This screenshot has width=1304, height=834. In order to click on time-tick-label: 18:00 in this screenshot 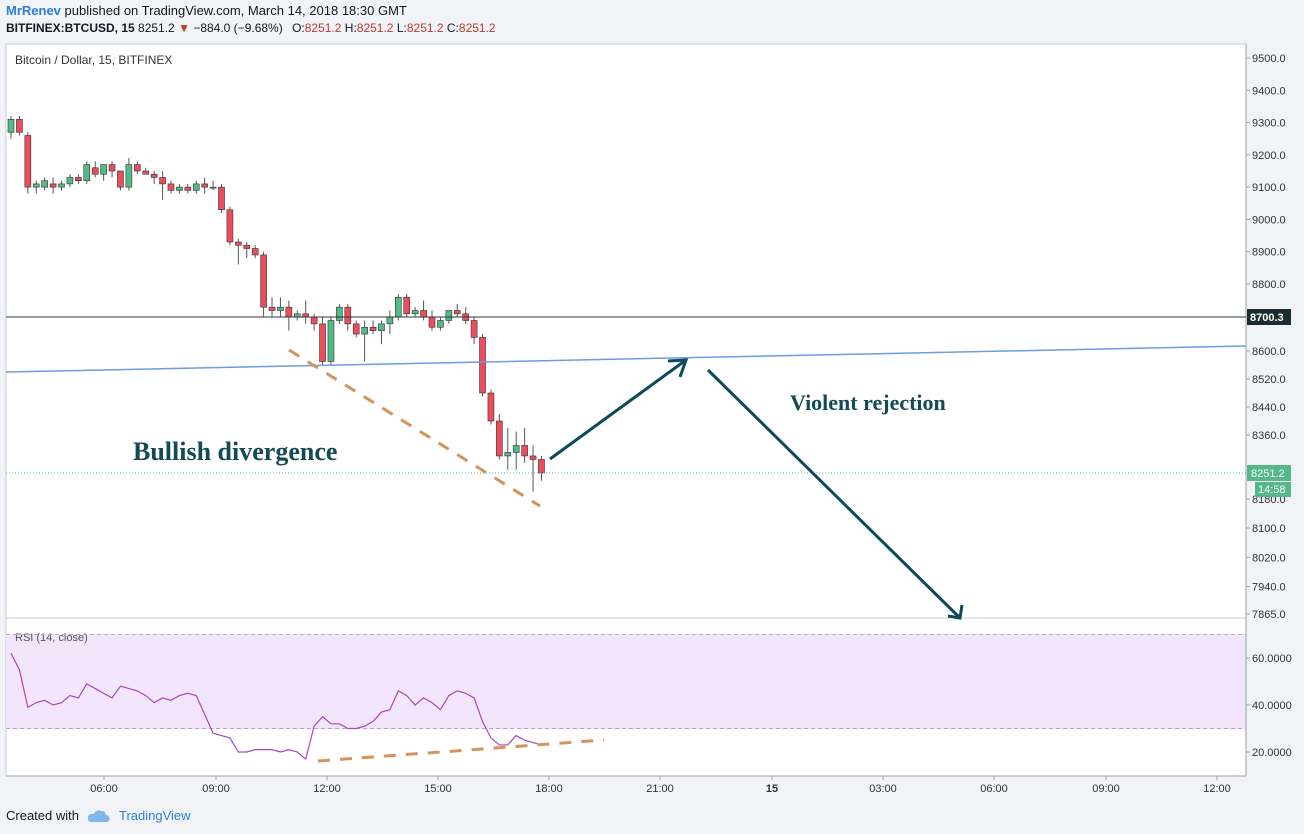, I will do `click(549, 789)`.